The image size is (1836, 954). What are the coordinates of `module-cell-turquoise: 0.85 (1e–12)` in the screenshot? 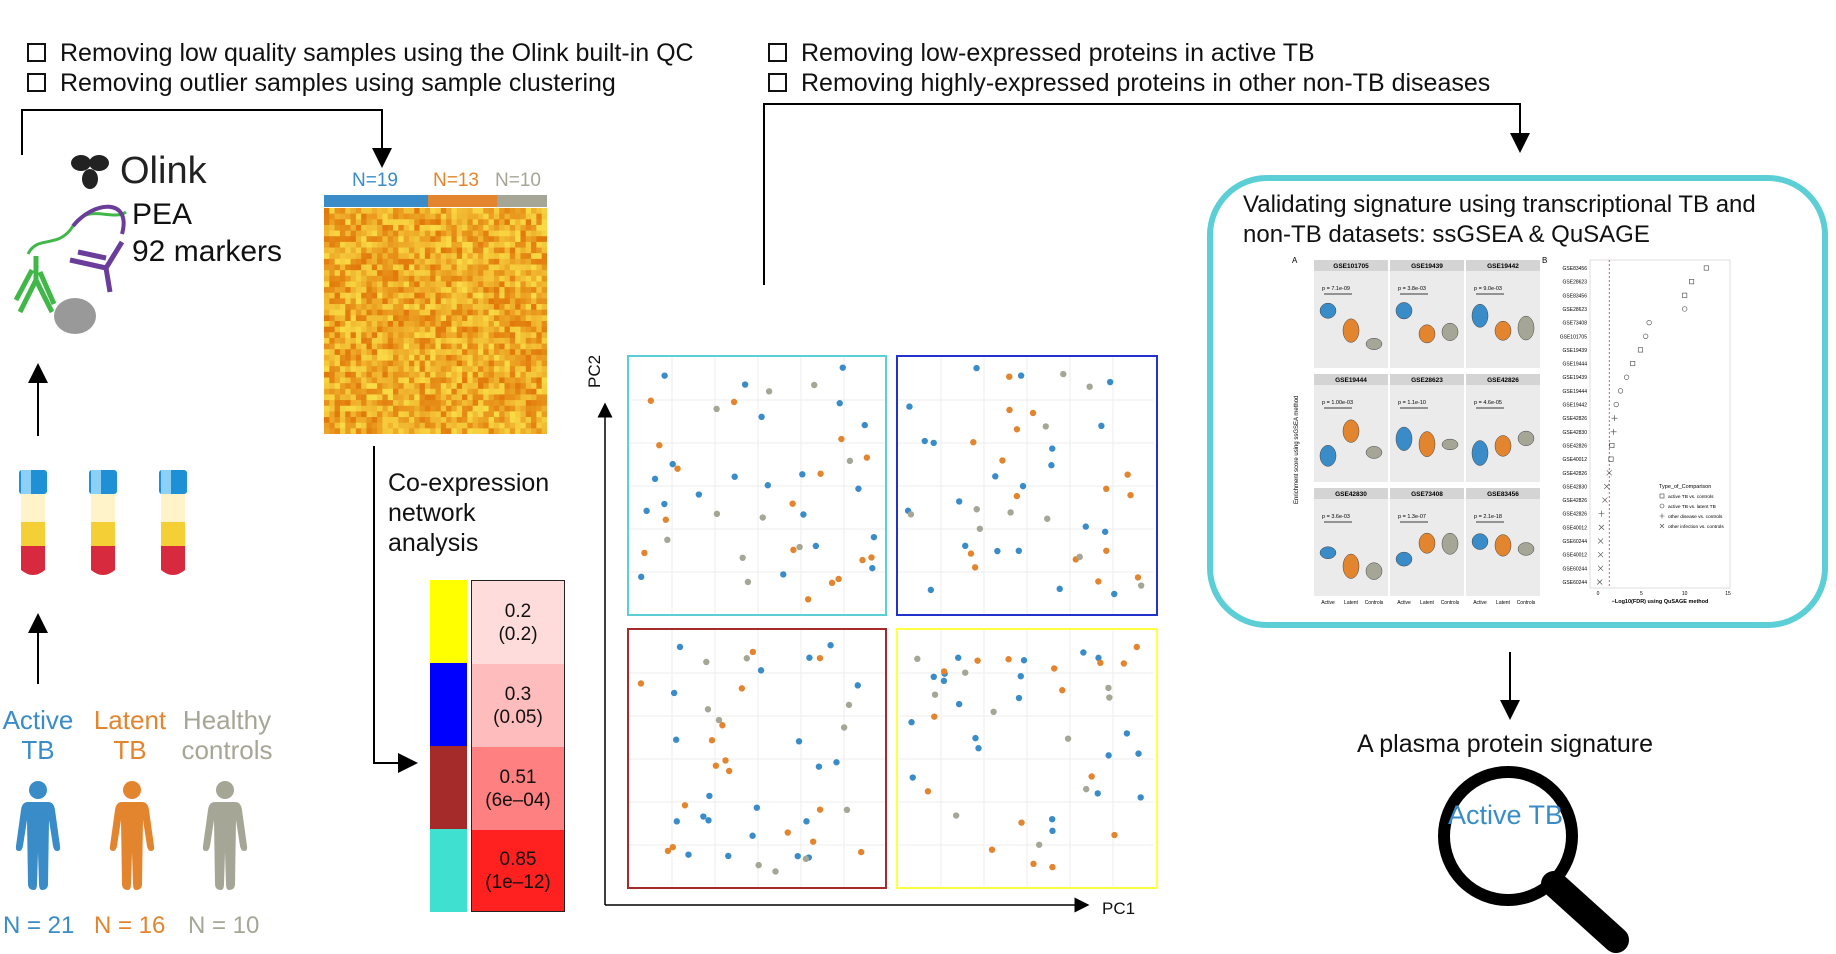 It's located at (518, 870).